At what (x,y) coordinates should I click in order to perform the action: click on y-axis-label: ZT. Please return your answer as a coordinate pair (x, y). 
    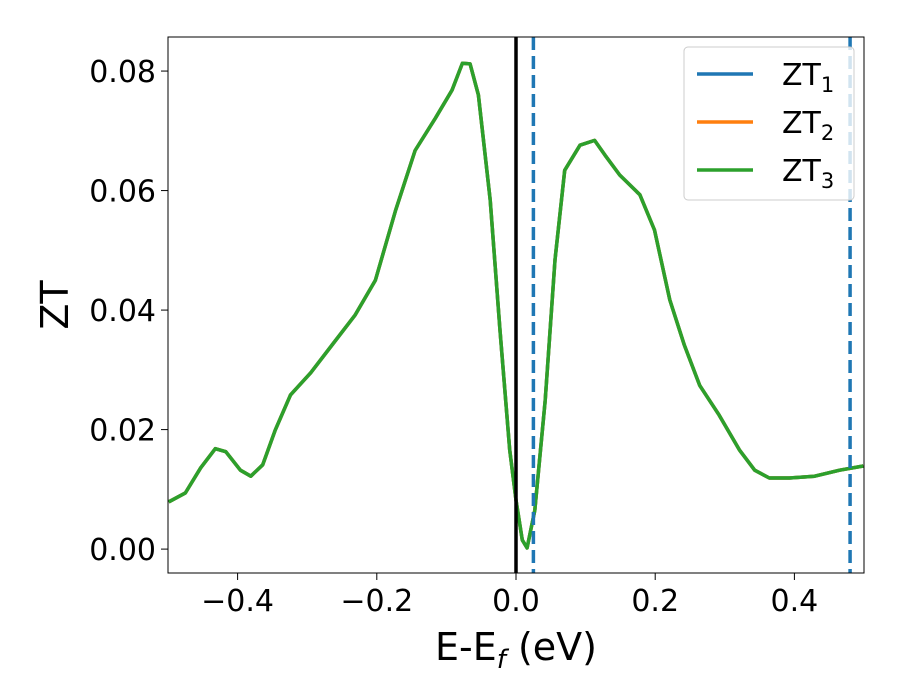
    Looking at the image, I should click on (55, 305).